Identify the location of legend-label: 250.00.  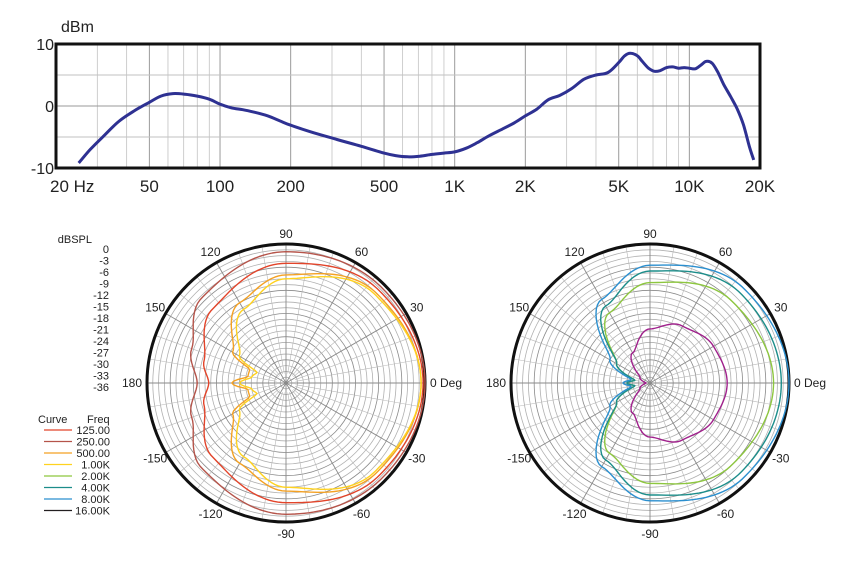
(93, 443).